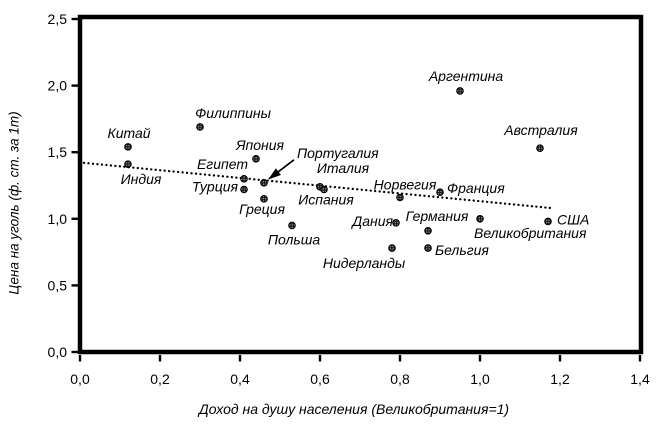 Image resolution: width=663 pixels, height=430 pixels. What do you see at coordinates (58, 285) in the screenshot?
I see `y-tick-label: 0,5` at bounding box center [58, 285].